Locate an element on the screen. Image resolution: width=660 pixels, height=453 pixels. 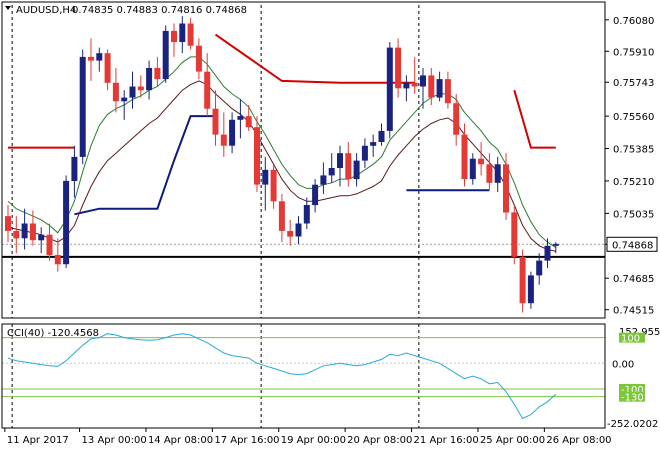
price-tick-label: 0.74685 is located at coordinates (633, 279).